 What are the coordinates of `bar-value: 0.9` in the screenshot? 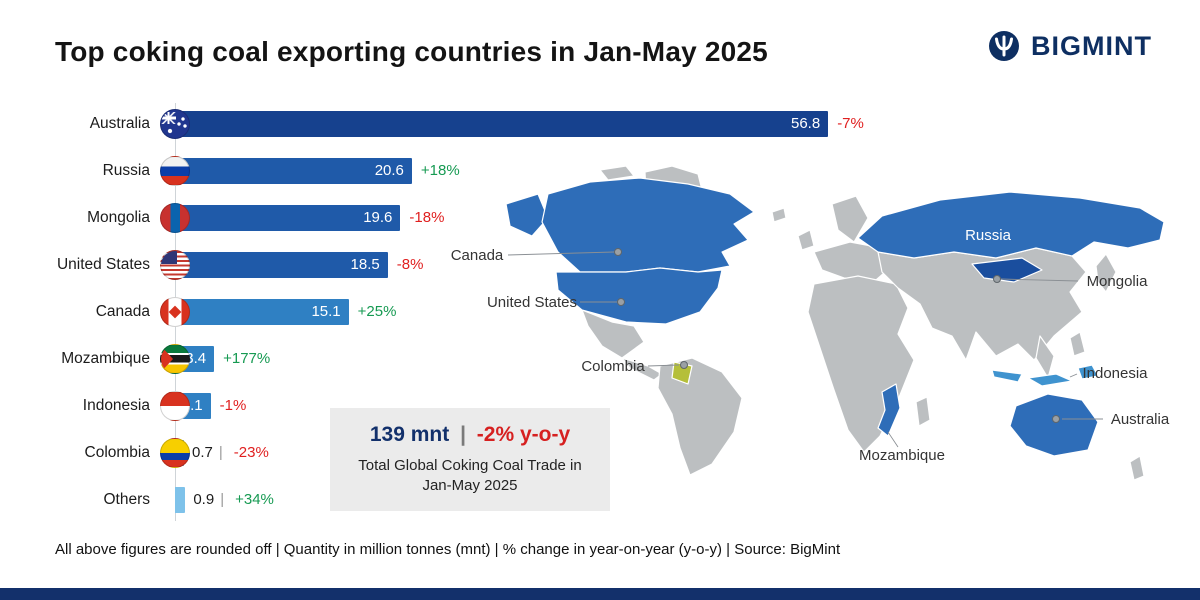 It's located at (204, 499).